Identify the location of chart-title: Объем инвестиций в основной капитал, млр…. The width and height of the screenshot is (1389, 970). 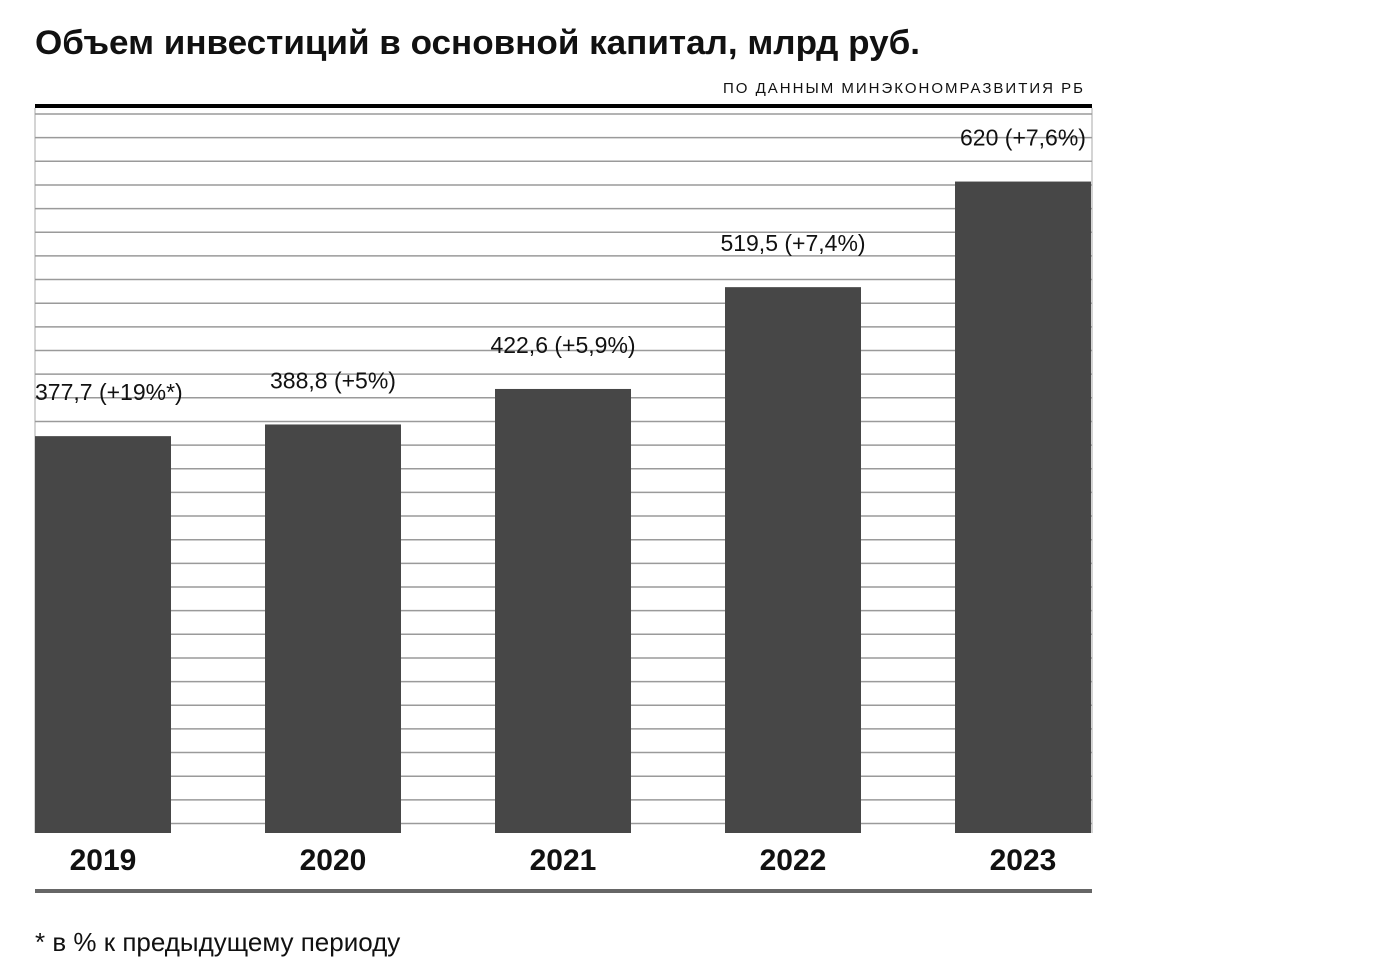
(477, 43).